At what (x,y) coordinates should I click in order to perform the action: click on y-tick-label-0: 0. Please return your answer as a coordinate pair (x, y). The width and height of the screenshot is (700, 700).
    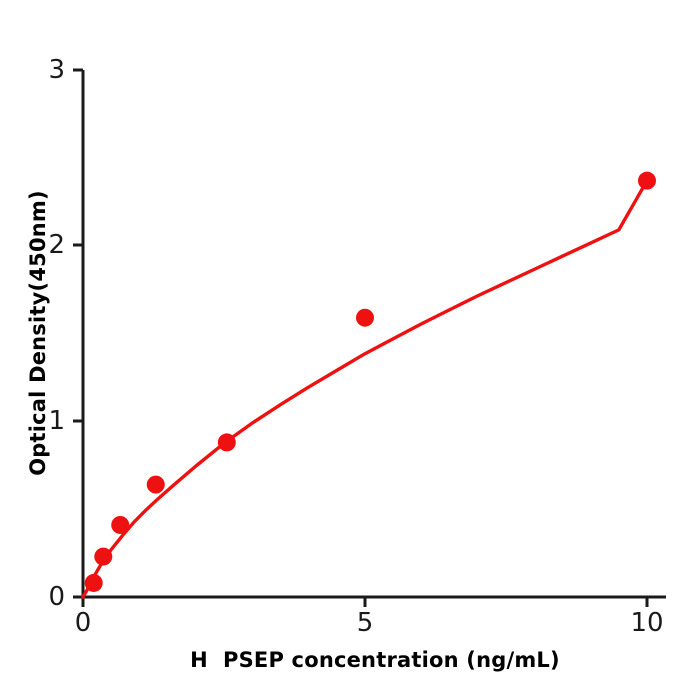
    Looking at the image, I should click on (56, 597).